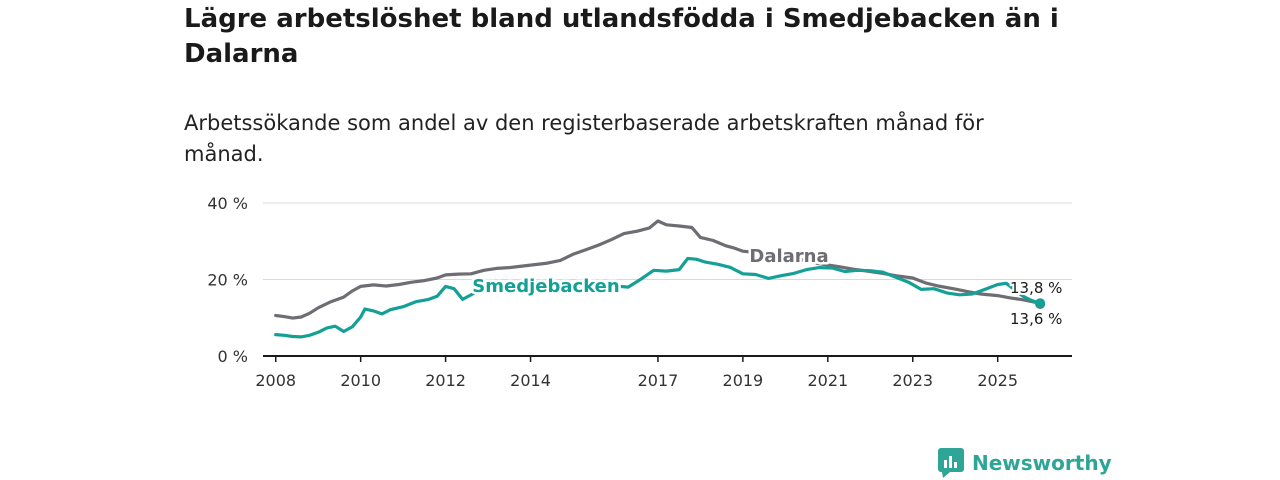 Image resolution: width=1280 pixels, height=480 pixels. Describe the element at coordinates (667, 241) in the screenshot. I see `grid-lines` at that location.